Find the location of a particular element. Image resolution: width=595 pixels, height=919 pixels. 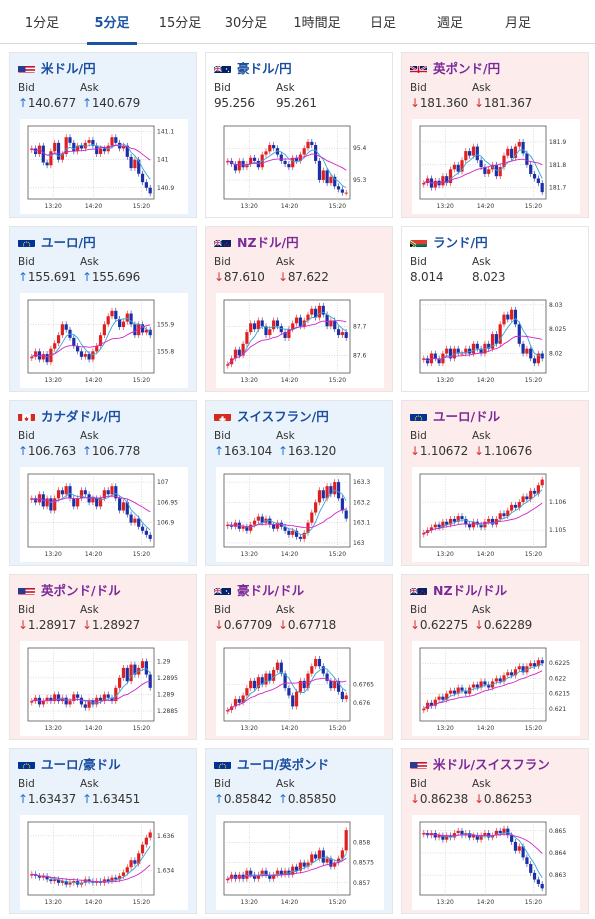

plot-frame is located at coordinates (91, 336).